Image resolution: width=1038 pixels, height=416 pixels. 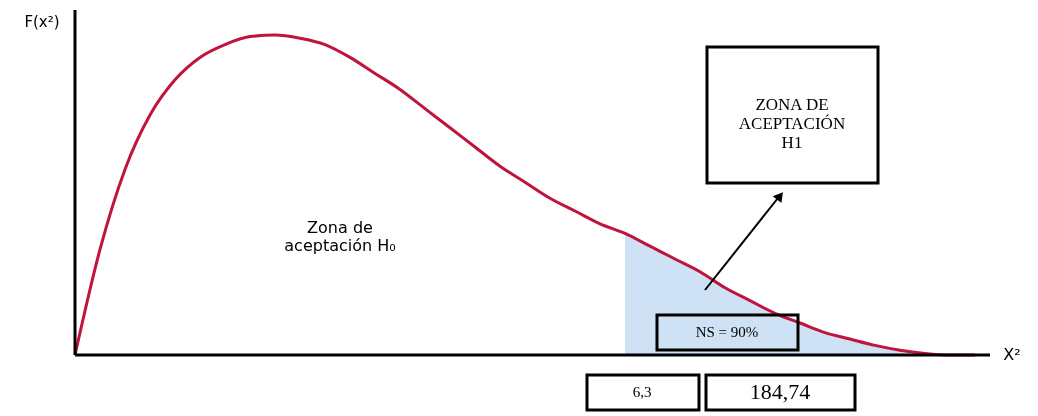 What do you see at coordinates (780, 391) in the screenshot?
I see `text: 184,74` at bounding box center [780, 391].